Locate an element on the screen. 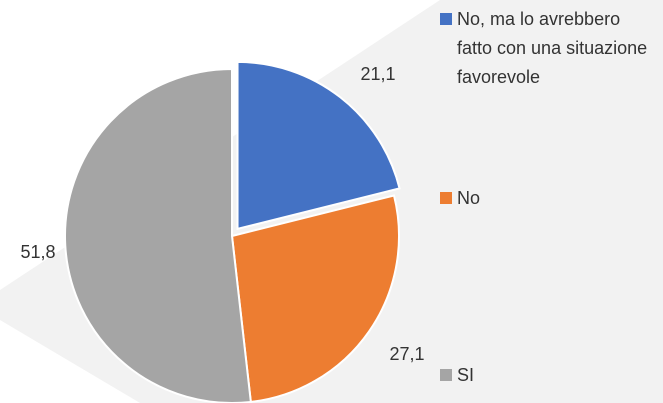  legend-item: SI is located at coordinates (547, 375).